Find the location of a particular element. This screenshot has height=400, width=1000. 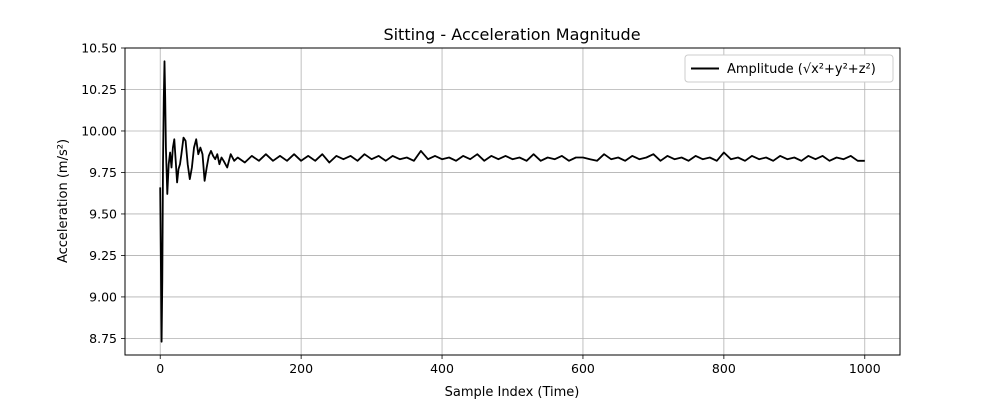

x-tick-label: 0 is located at coordinates (160, 368).